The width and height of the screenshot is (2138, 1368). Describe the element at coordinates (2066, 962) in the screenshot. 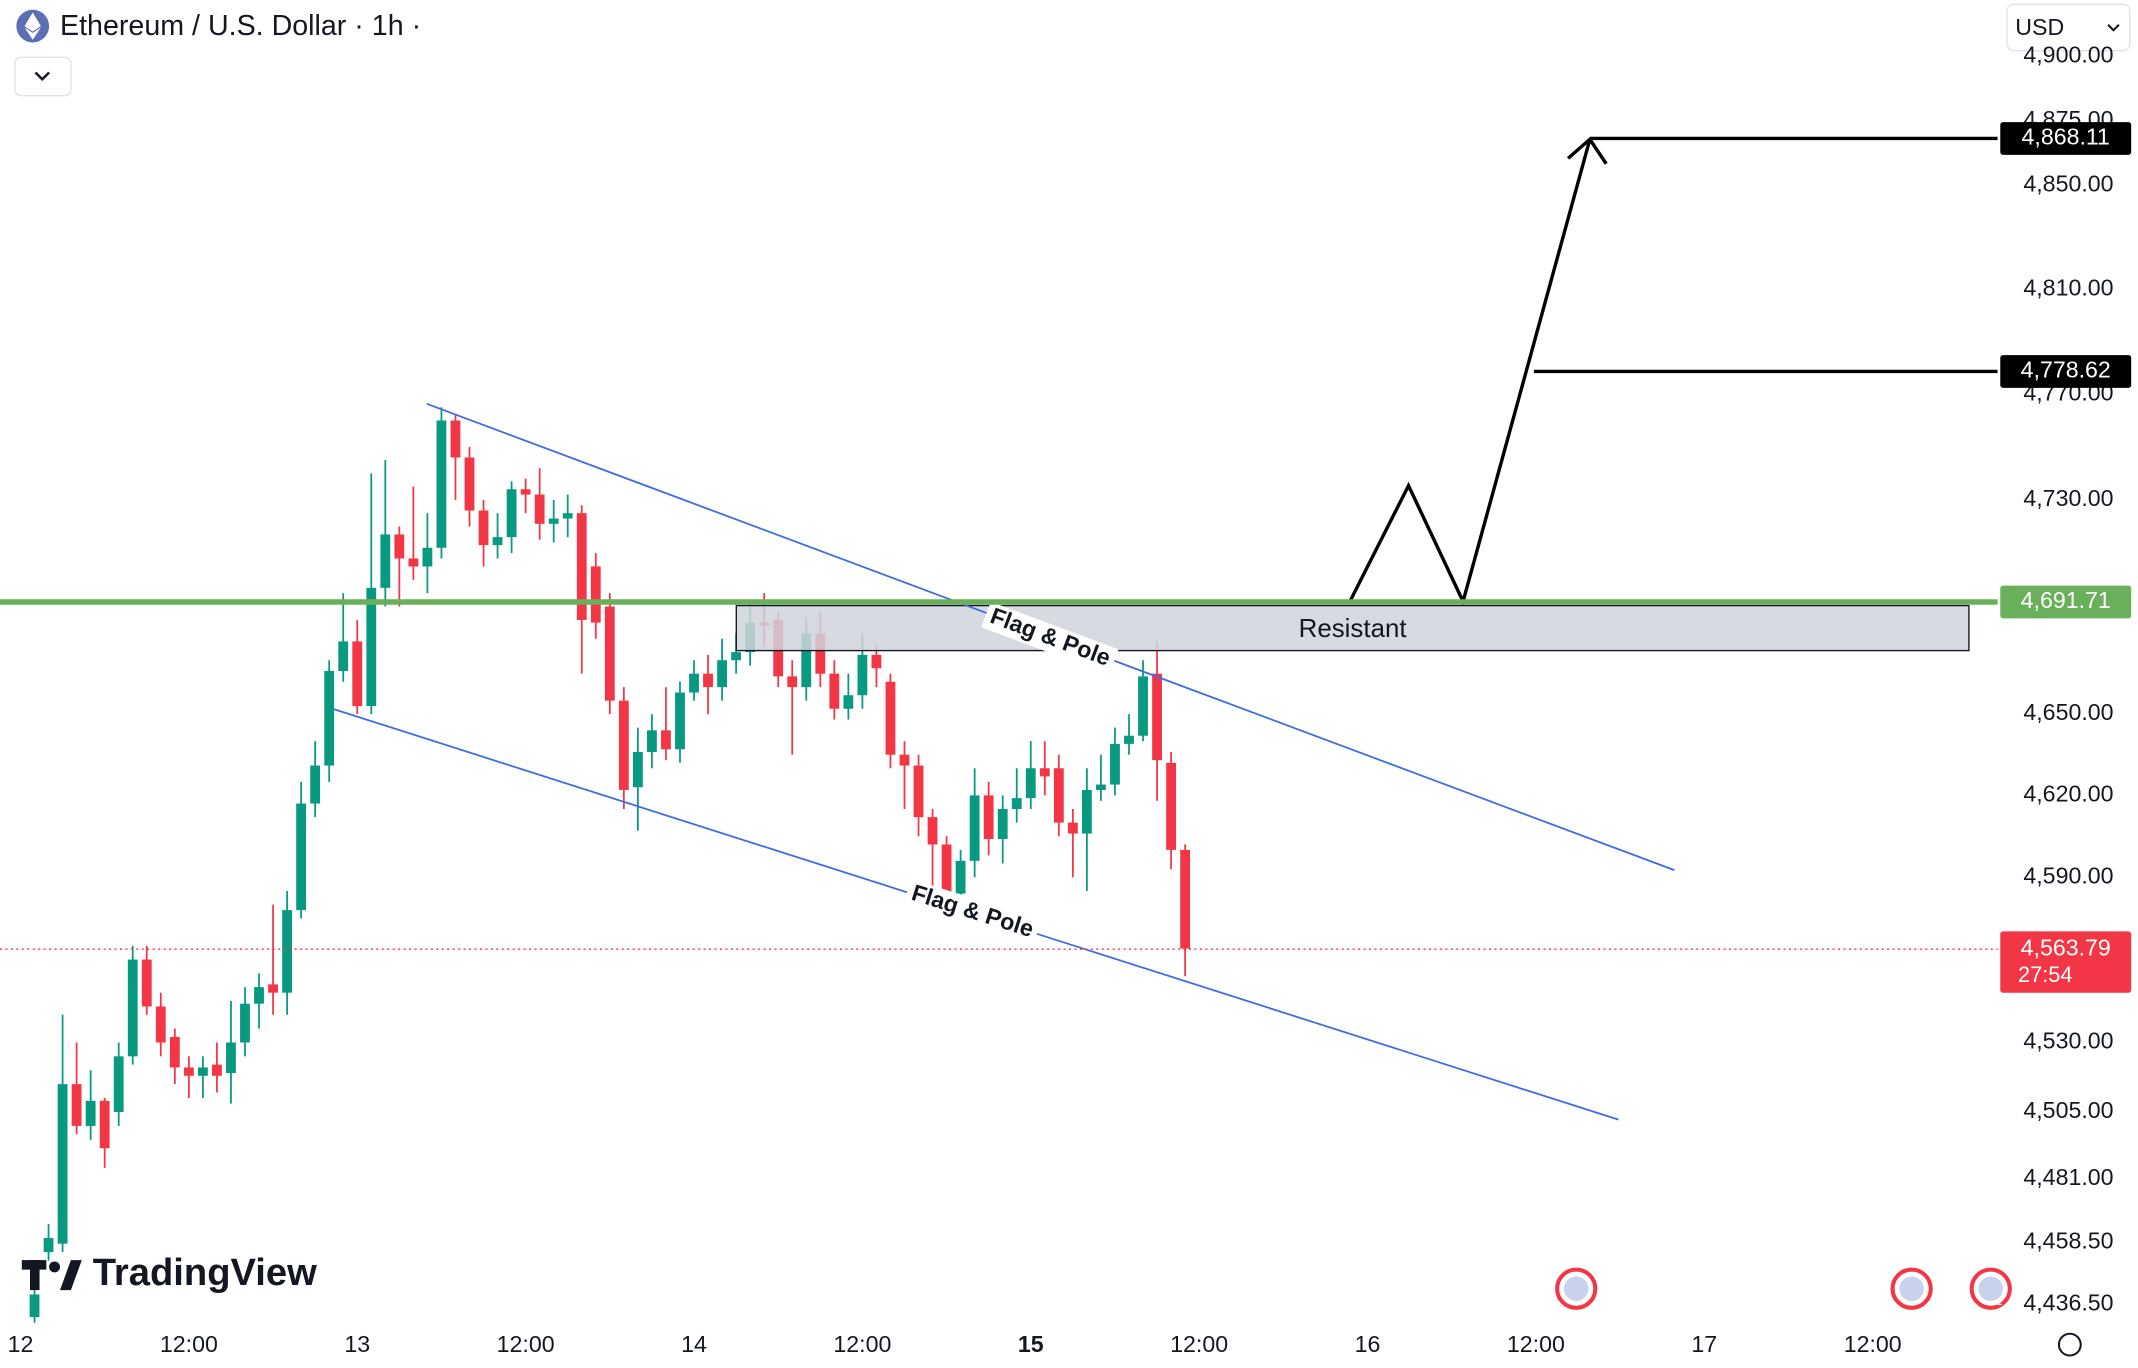

I see `last-price-bg` at that location.